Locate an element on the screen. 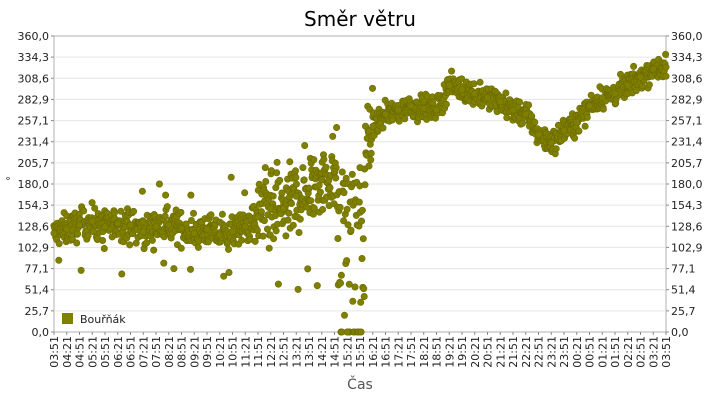 The height and width of the screenshot is (400, 720). x-tick-label: 06:21 is located at coordinates (118, 352).